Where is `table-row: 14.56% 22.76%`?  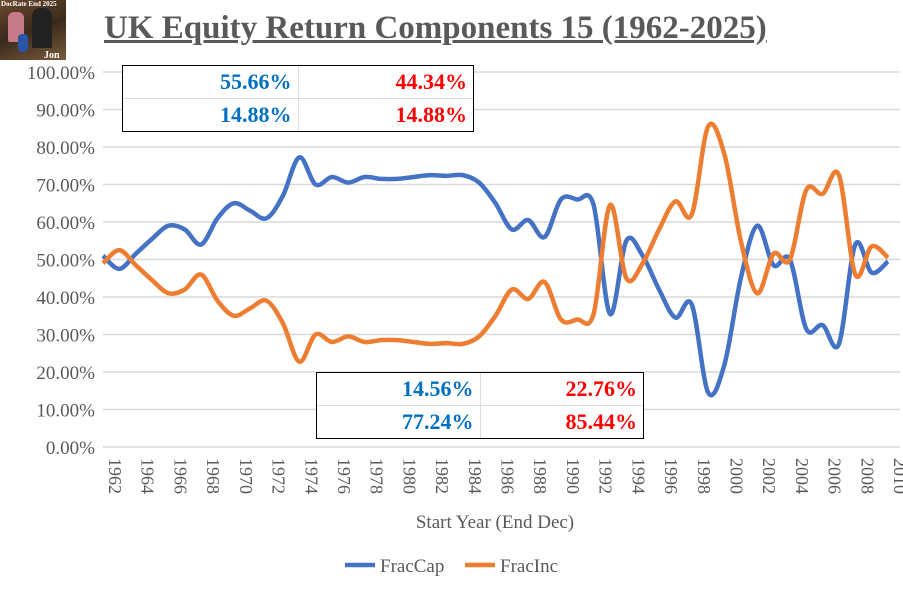
table-row: 14.56% 22.76% is located at coordinates (480, 389).